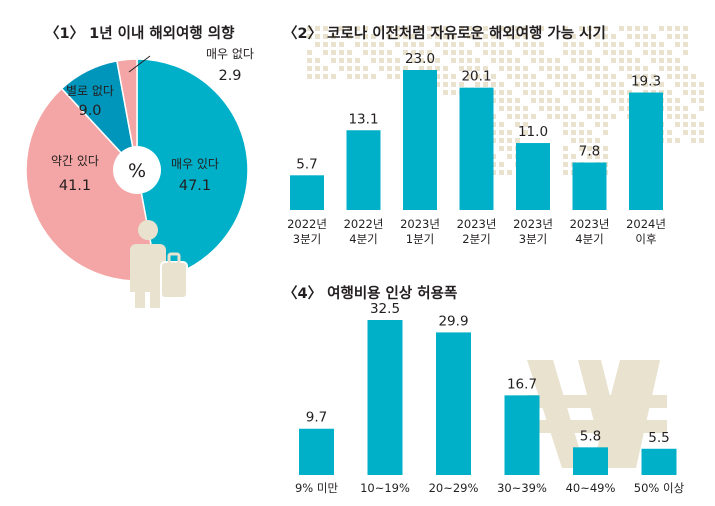  Describe the element at coordinates (306, 164) in the screenshot. I see `bar-value-label: 5.7` at that location.